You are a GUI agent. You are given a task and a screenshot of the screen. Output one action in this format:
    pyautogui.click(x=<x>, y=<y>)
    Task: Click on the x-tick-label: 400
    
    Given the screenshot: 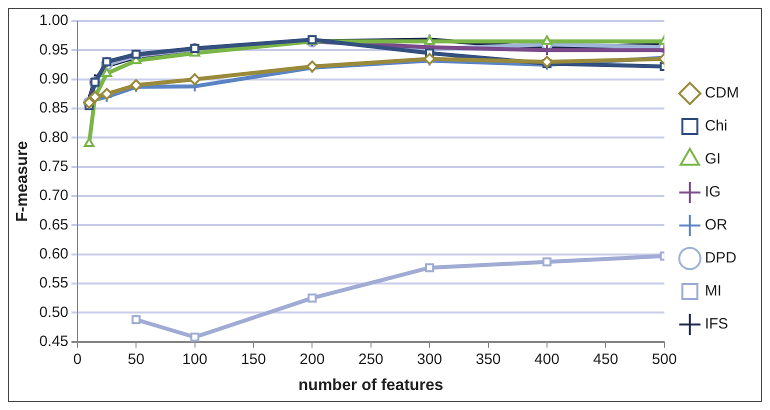 What is the action you would take?
    pyautogui.click(x=547, y=359)
    